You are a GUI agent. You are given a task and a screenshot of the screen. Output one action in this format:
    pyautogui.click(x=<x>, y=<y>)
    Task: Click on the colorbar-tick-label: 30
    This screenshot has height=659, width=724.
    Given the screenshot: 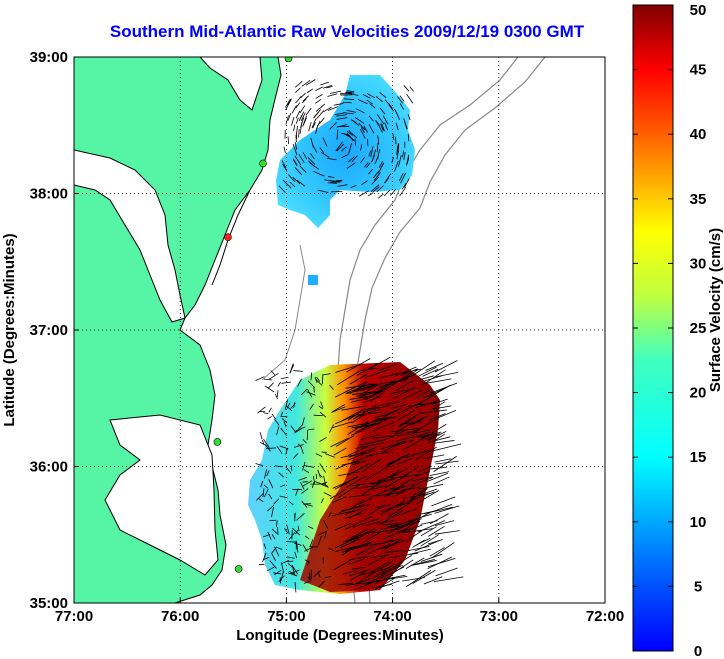 What is the action you would take?
    pyautogui.click(x=698, y=263)
    